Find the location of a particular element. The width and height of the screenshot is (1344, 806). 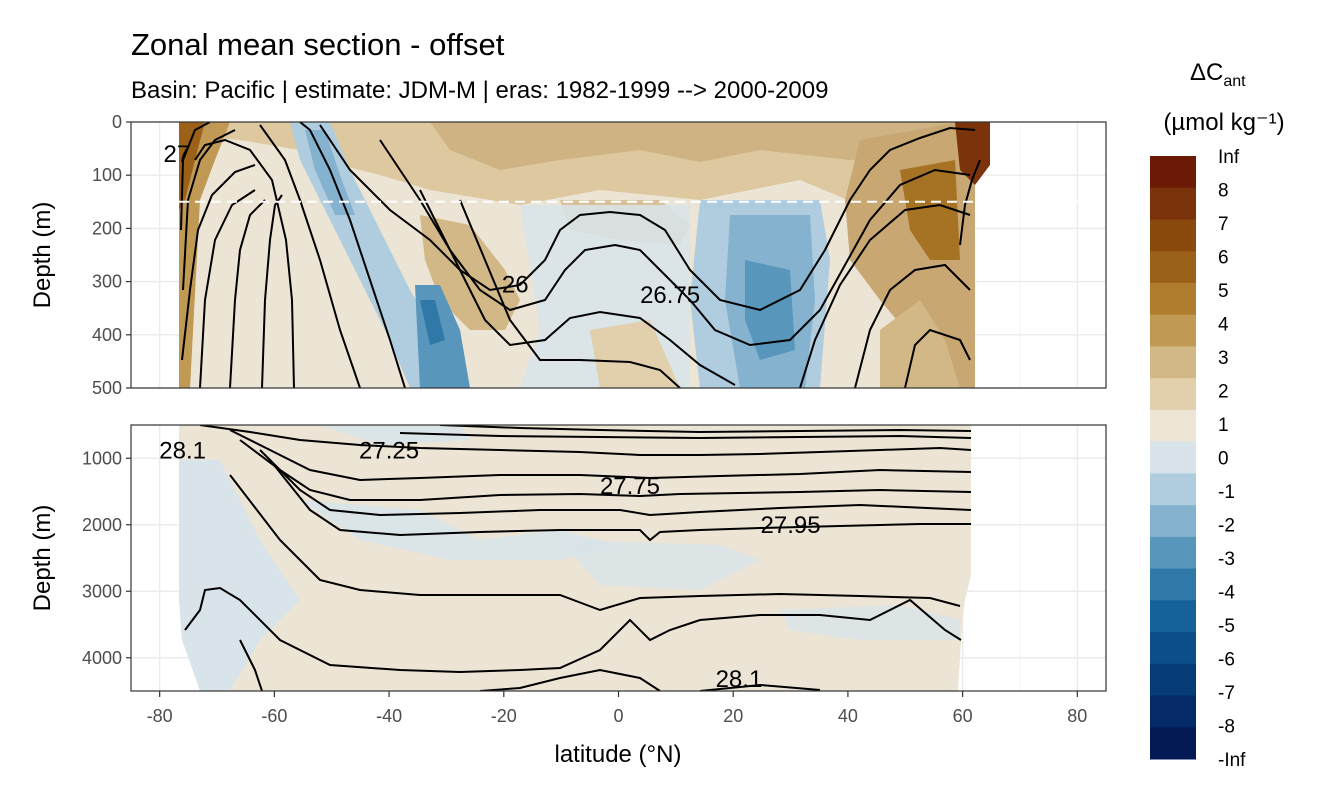

legend-label: 6 is located at coordinates (1223, 258).